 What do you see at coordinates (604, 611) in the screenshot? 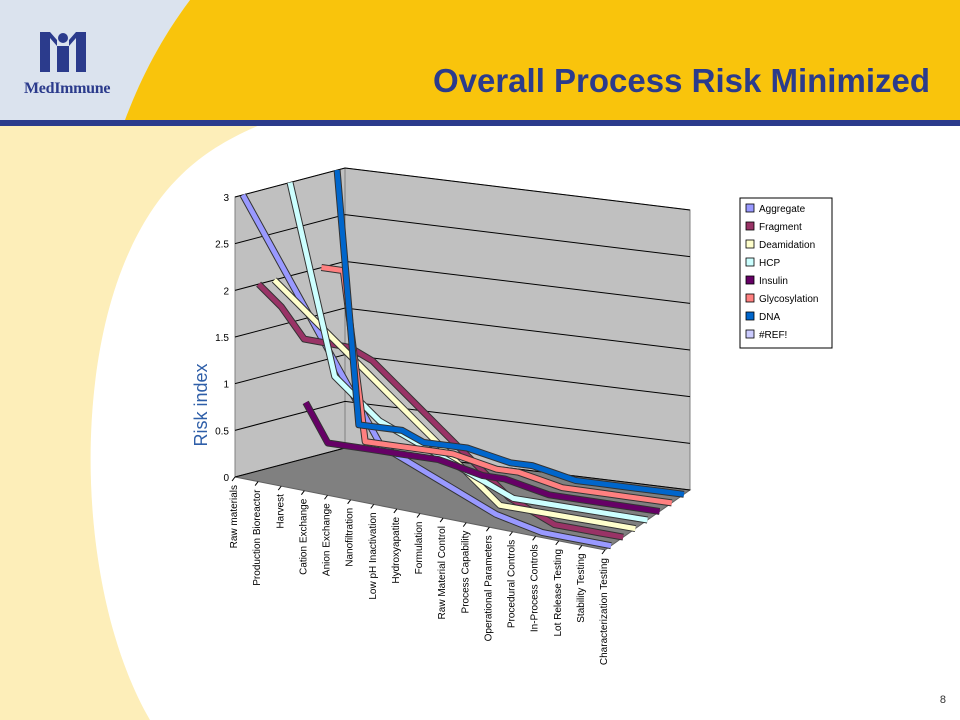
I see `category-label: Characterization Testing` at bounding box center [604, 611].